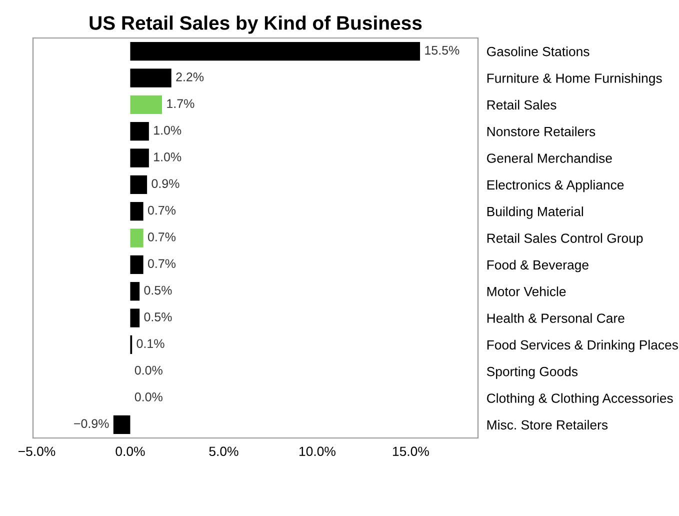  What do you see at coordinates (538, 51) in the screenshot?
I see `y-tick-label: Gasoline Stations` at bounding box center [538, 51].